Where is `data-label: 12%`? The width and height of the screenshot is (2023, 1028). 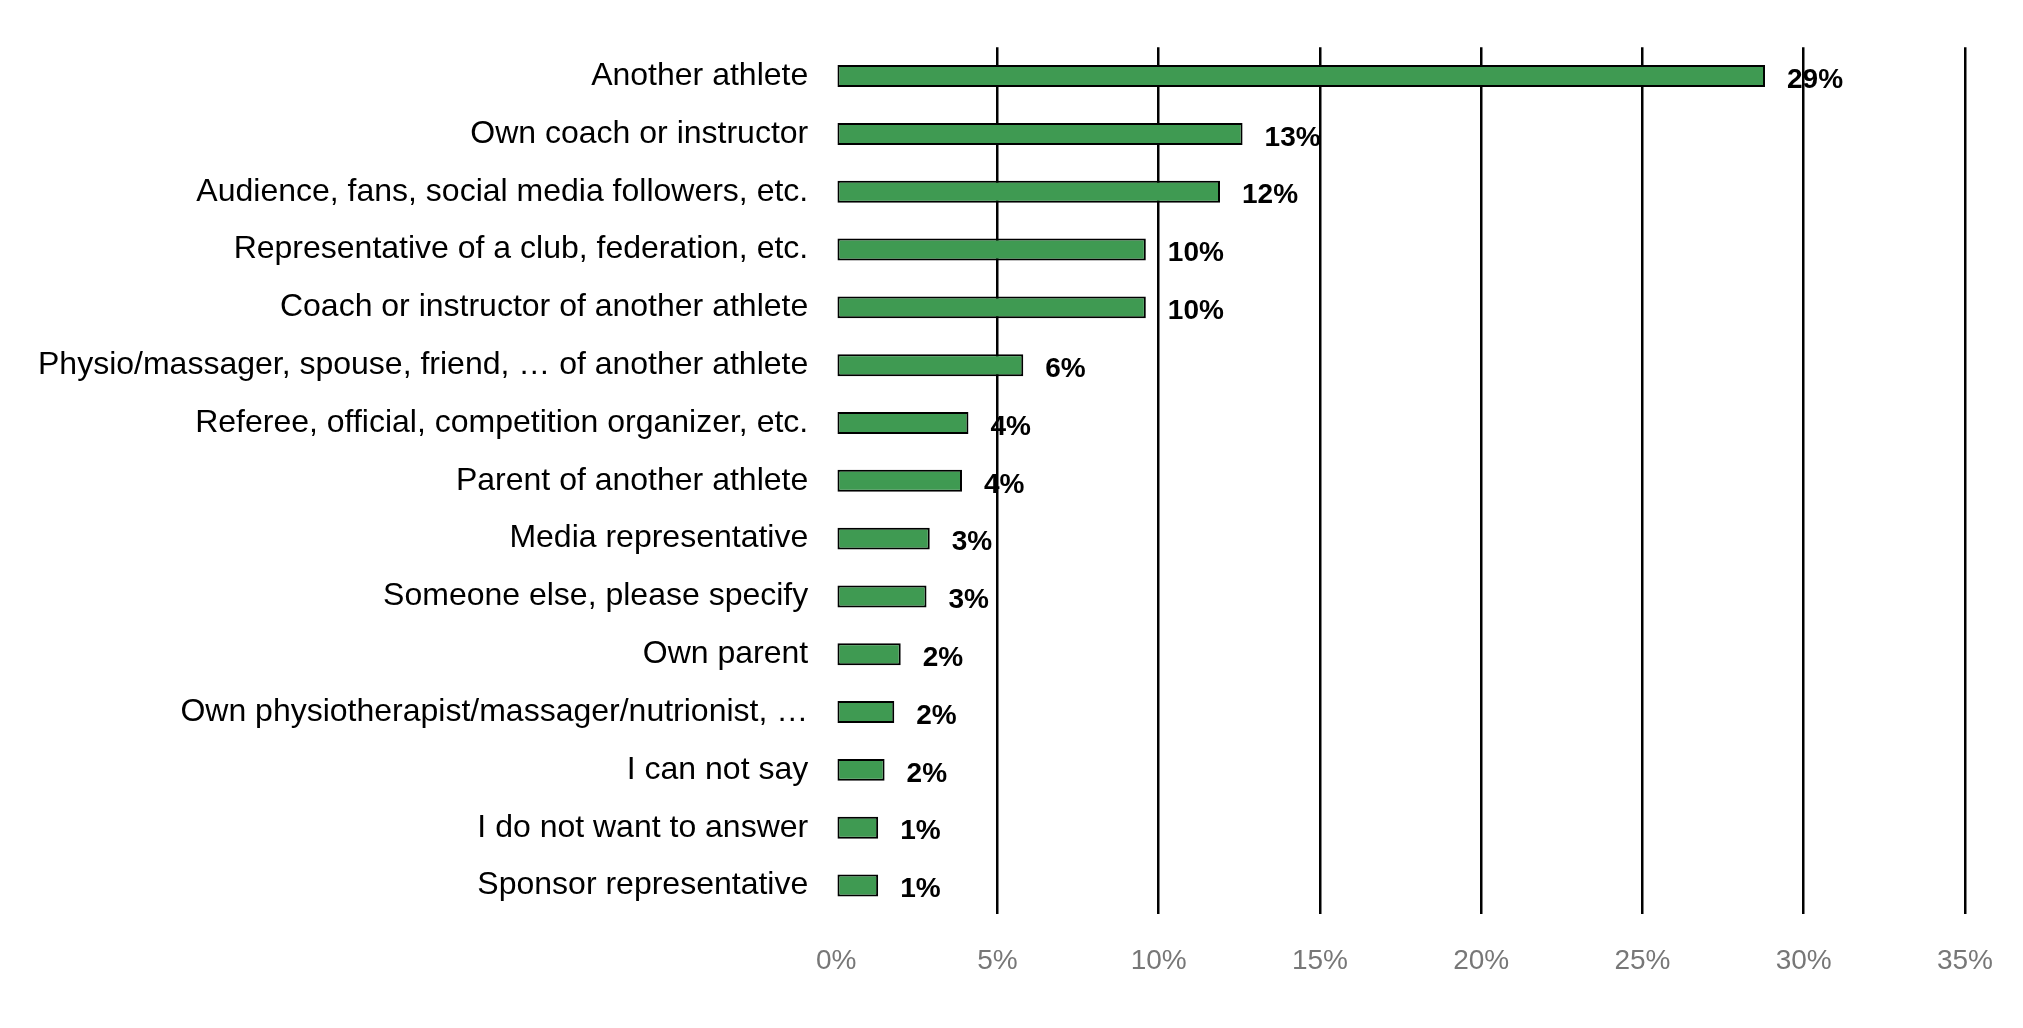
data-label: 12% is located at coordinates (1270, 194).